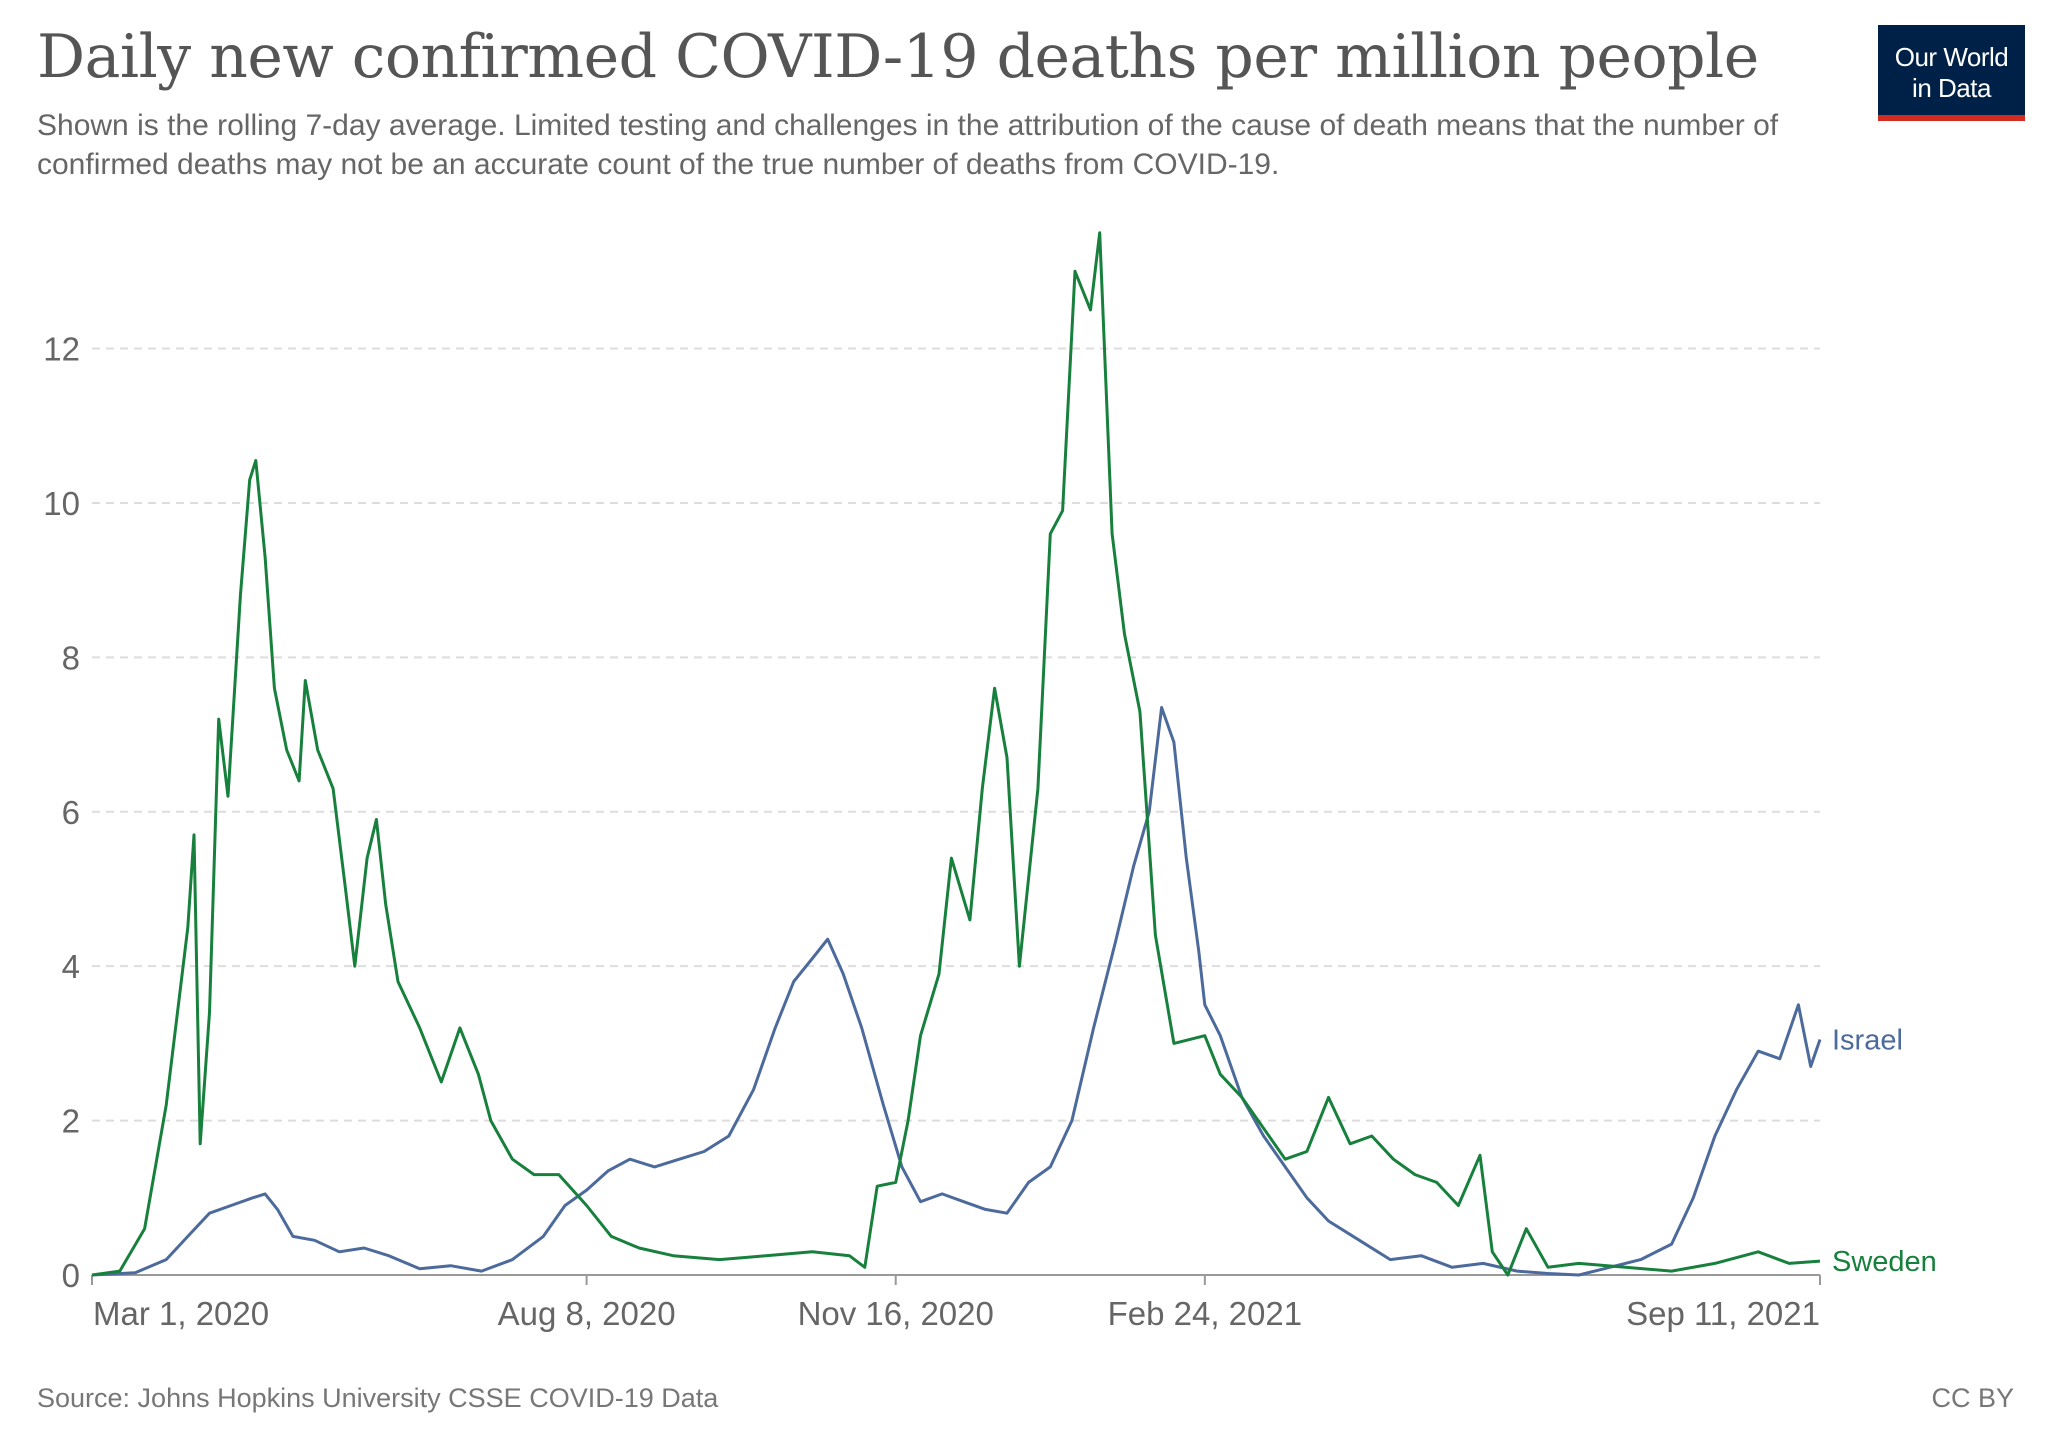 This screenshot has width=2048, height=1446. I want to click on logo-line-2: in Data, so click(1951, 88).